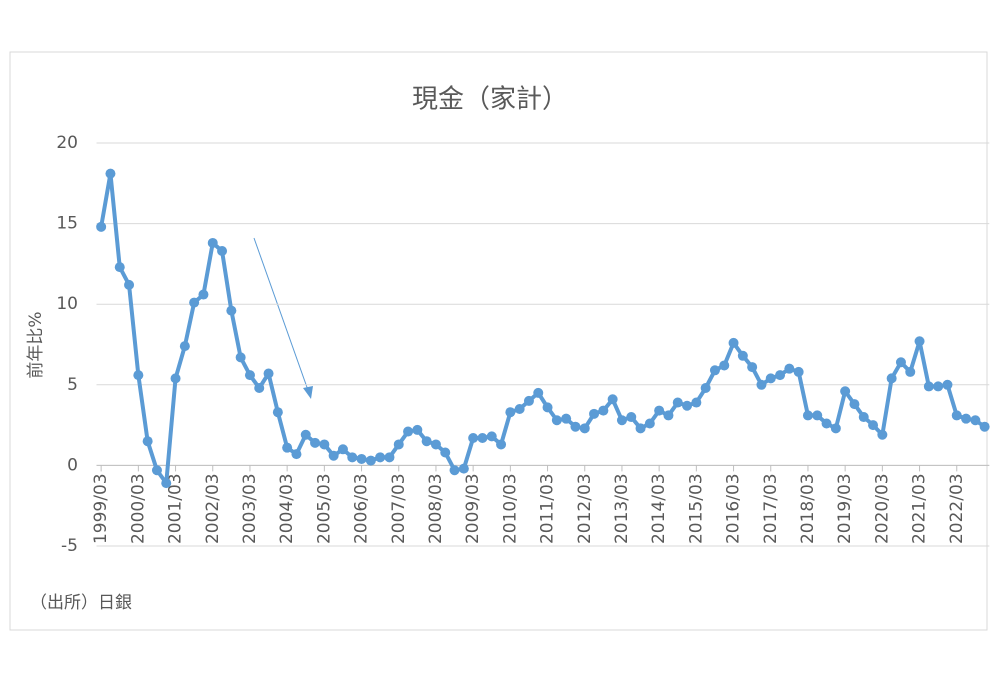 The width and height of the screenshot is (996, 700). Describe the element at coordinates (771, 508) in the screenshot. I see `x-tick-label: 2017/03` at that location.